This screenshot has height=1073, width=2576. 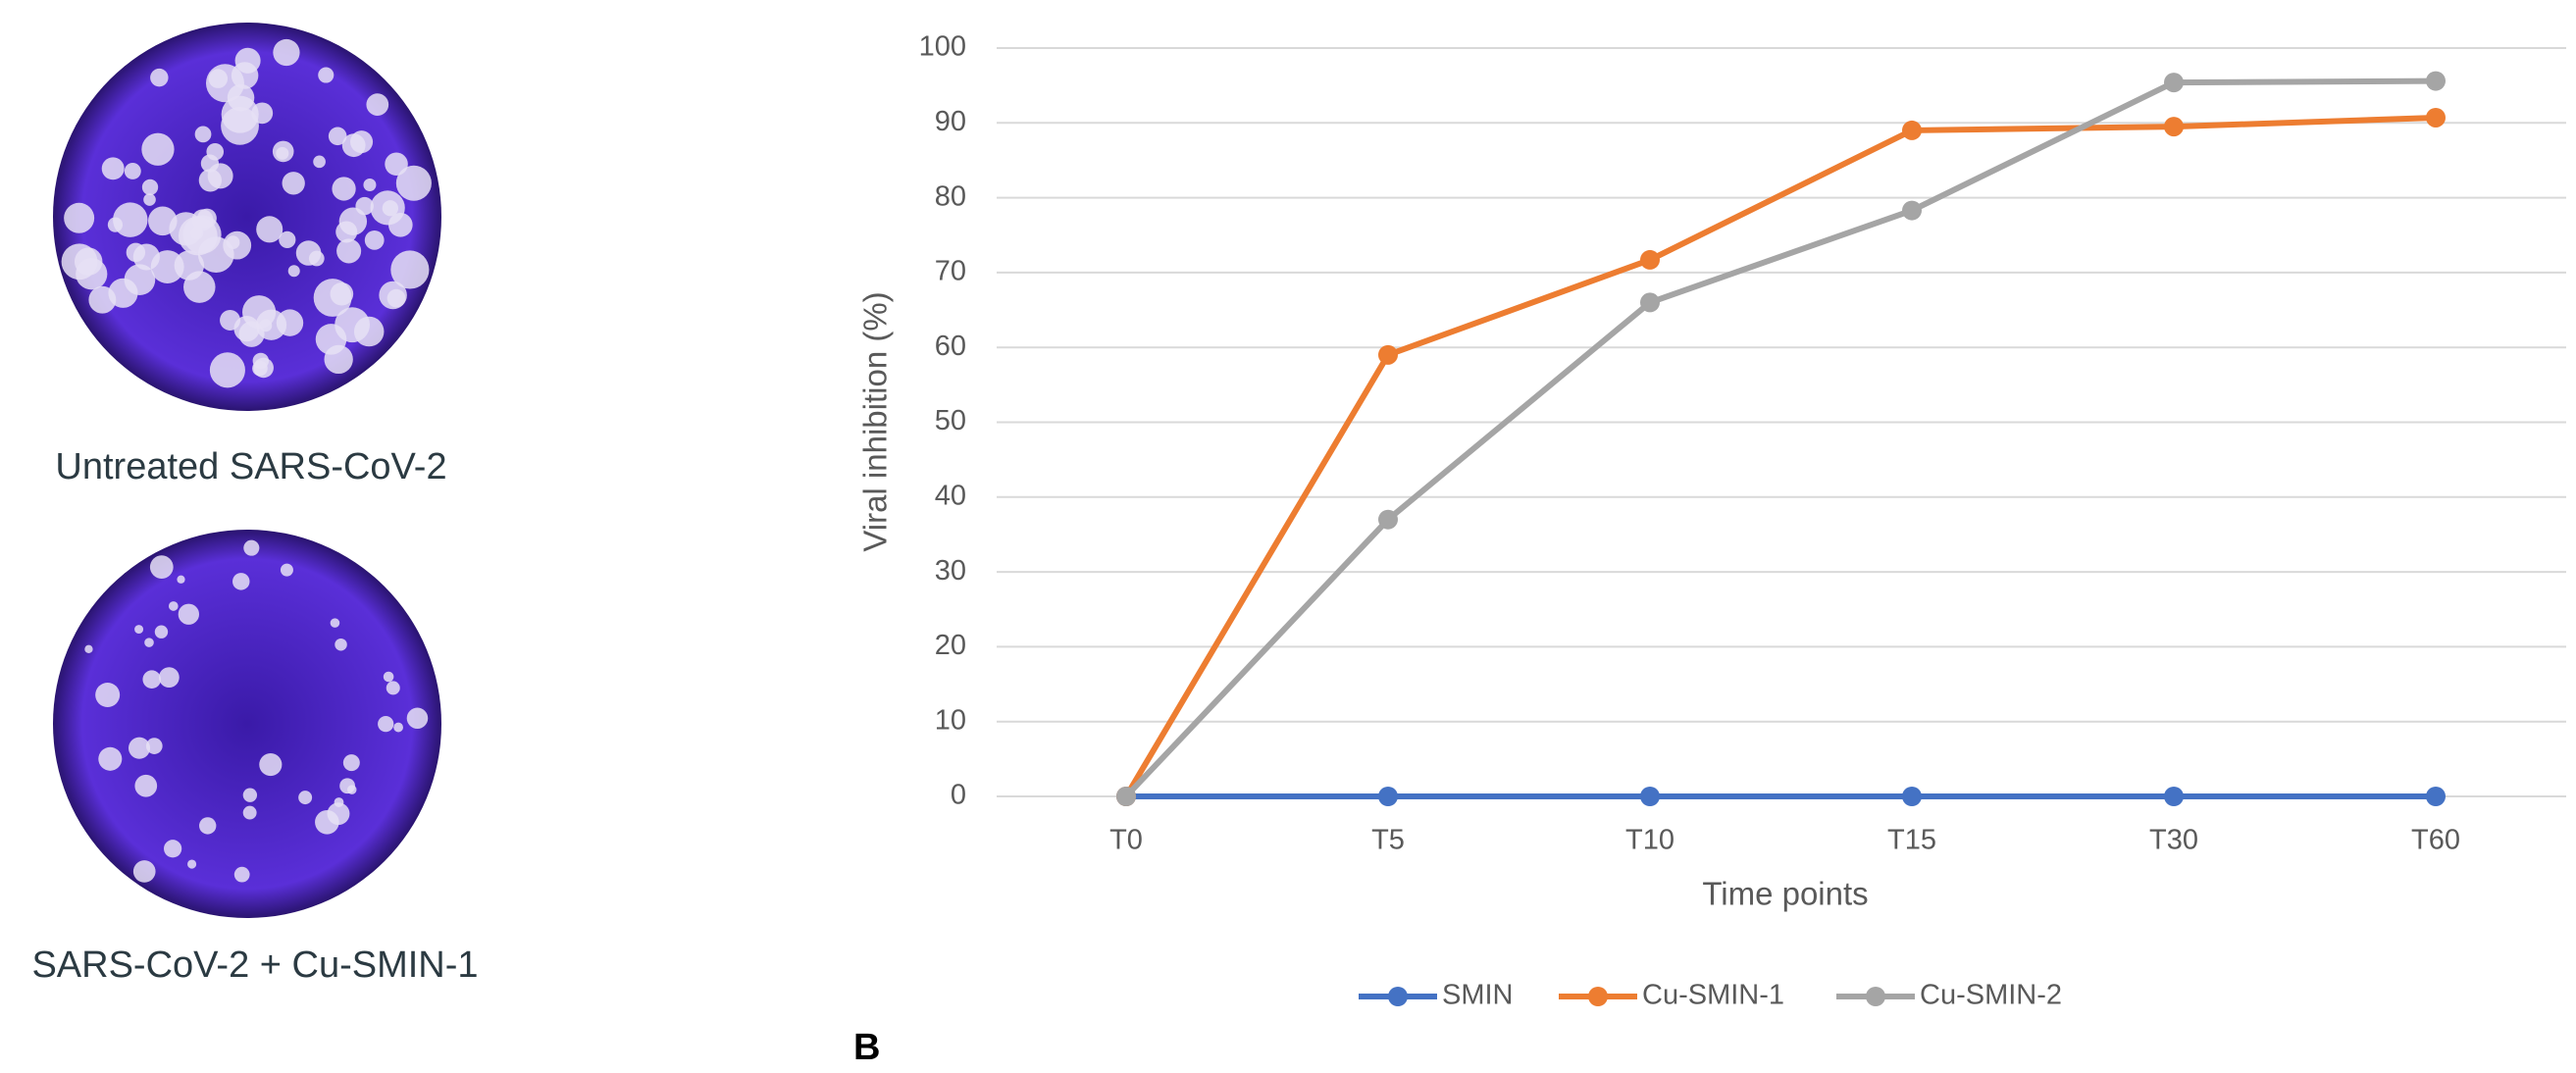 I want to click on x-tick-label: T30, so click(x=2173, y=841).